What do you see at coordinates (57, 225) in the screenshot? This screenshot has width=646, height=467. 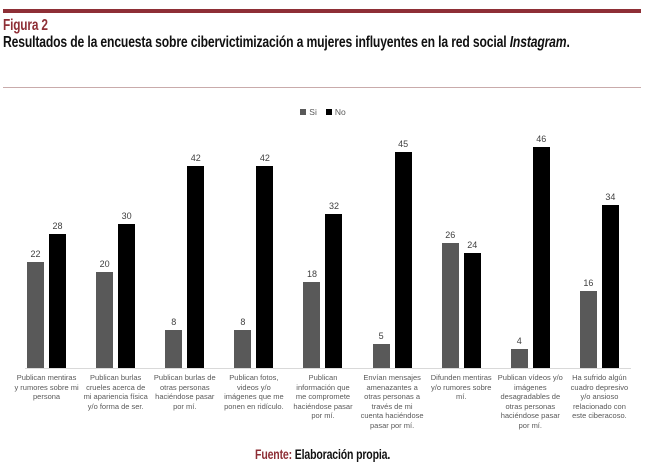 I see `bar-value-label: 28` at bounding box center [57, 225].